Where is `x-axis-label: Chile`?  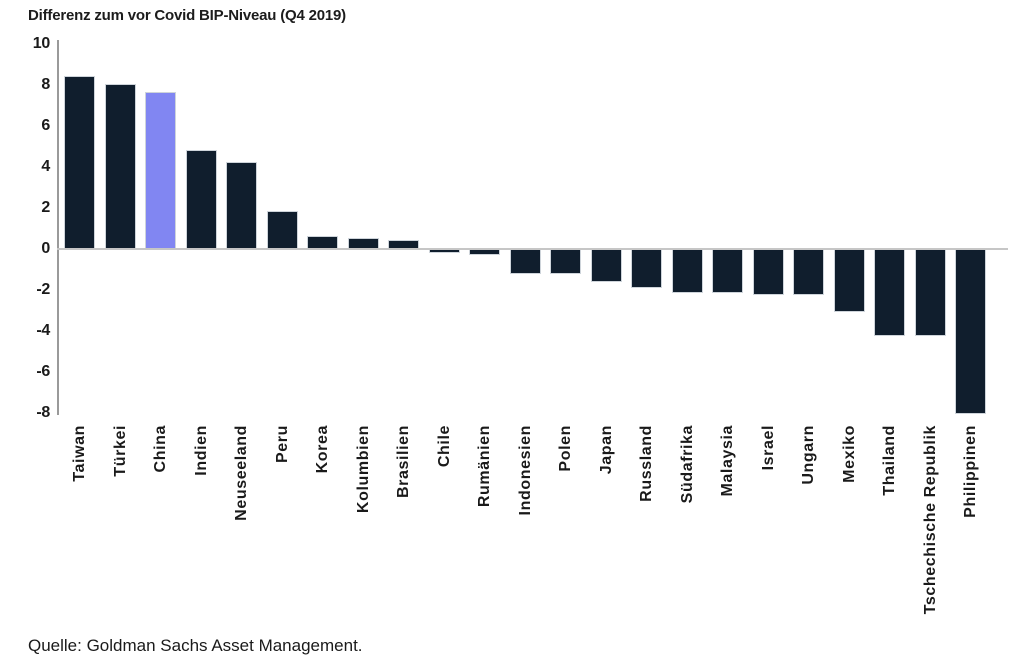 x-axis-label: Chile is located at coordinates (444, 446).